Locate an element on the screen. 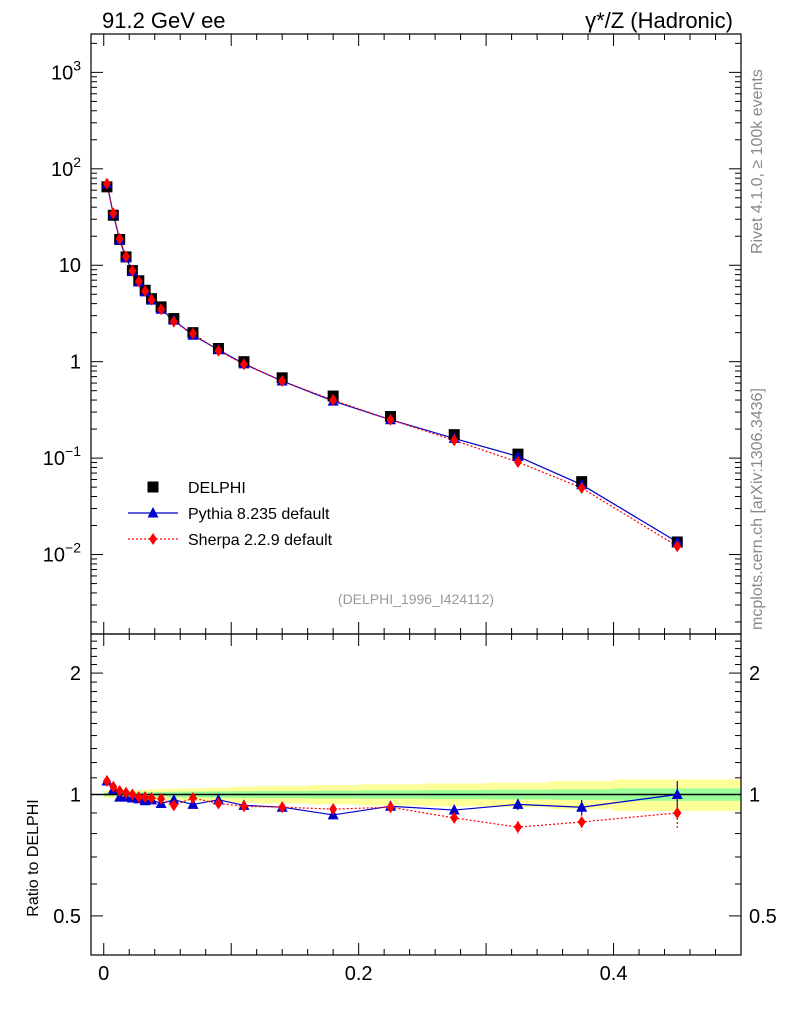  ratio-line-diamond is located at coordinates (392, 804).